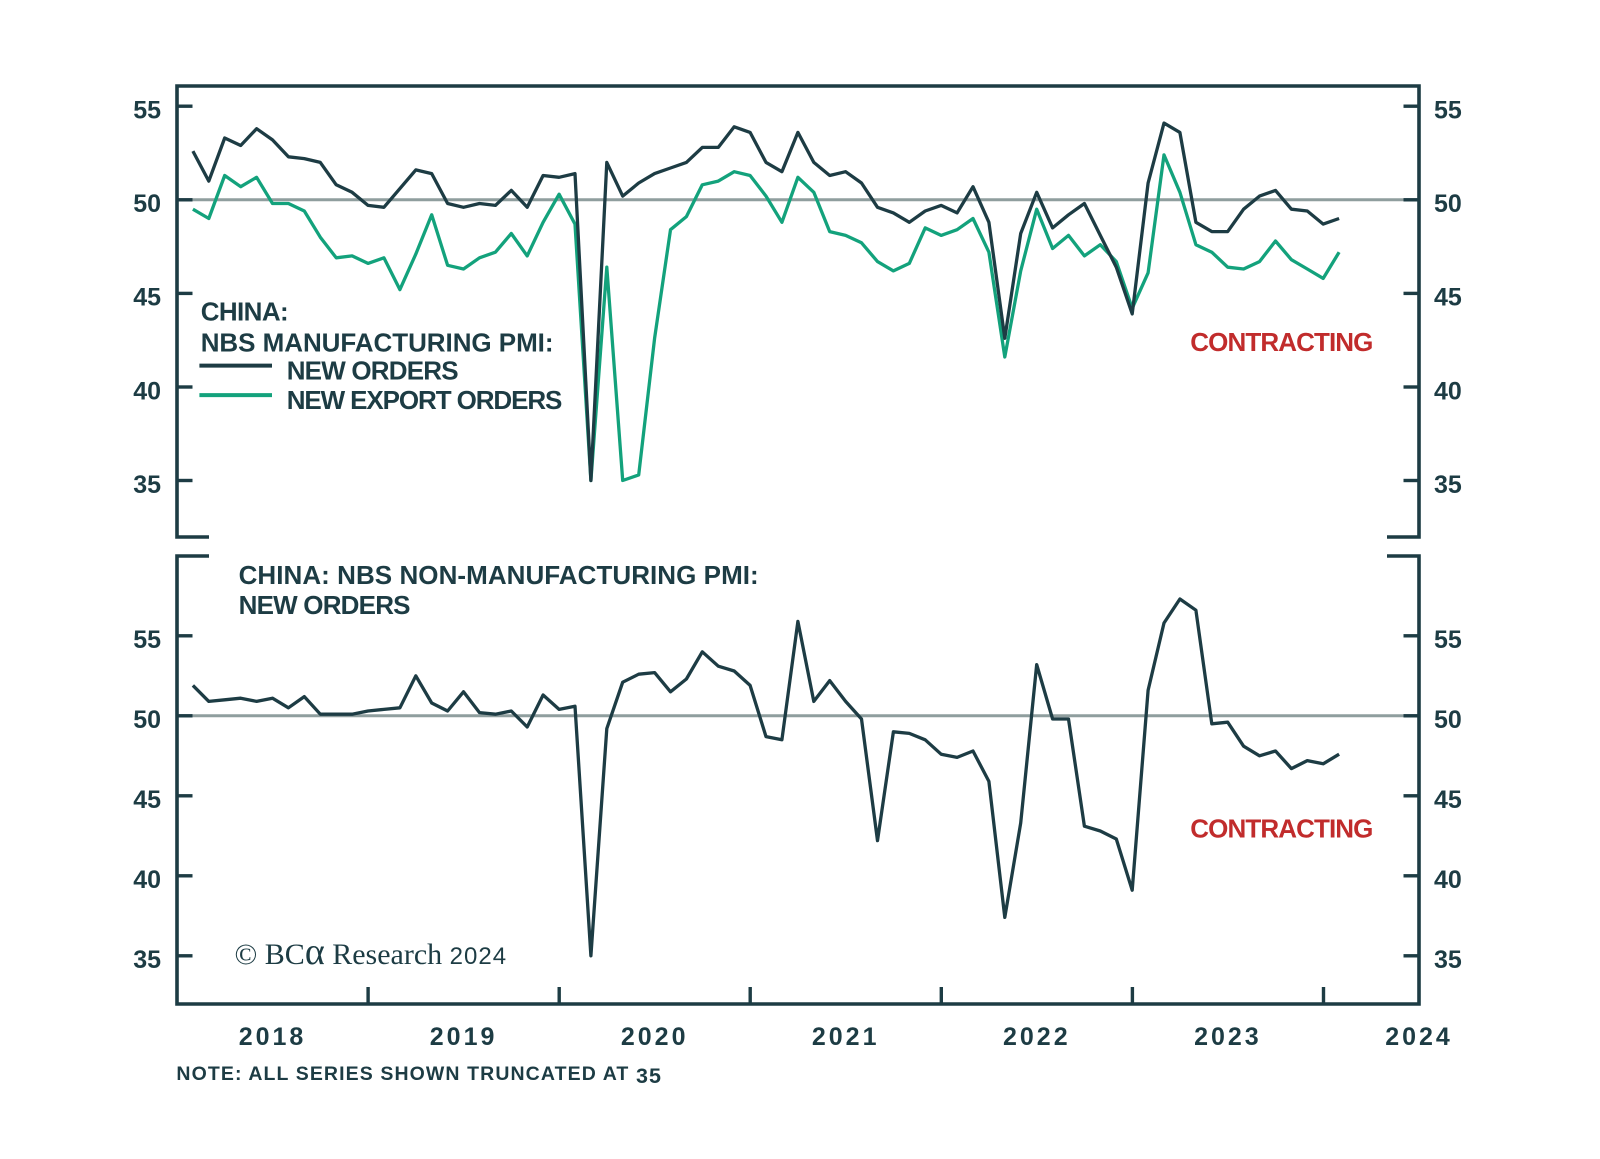 Image resolution: width=1600 pixels, height=1159 pixels. I want to click on svg-text: © BCα Research 2024, so click(371, 952).